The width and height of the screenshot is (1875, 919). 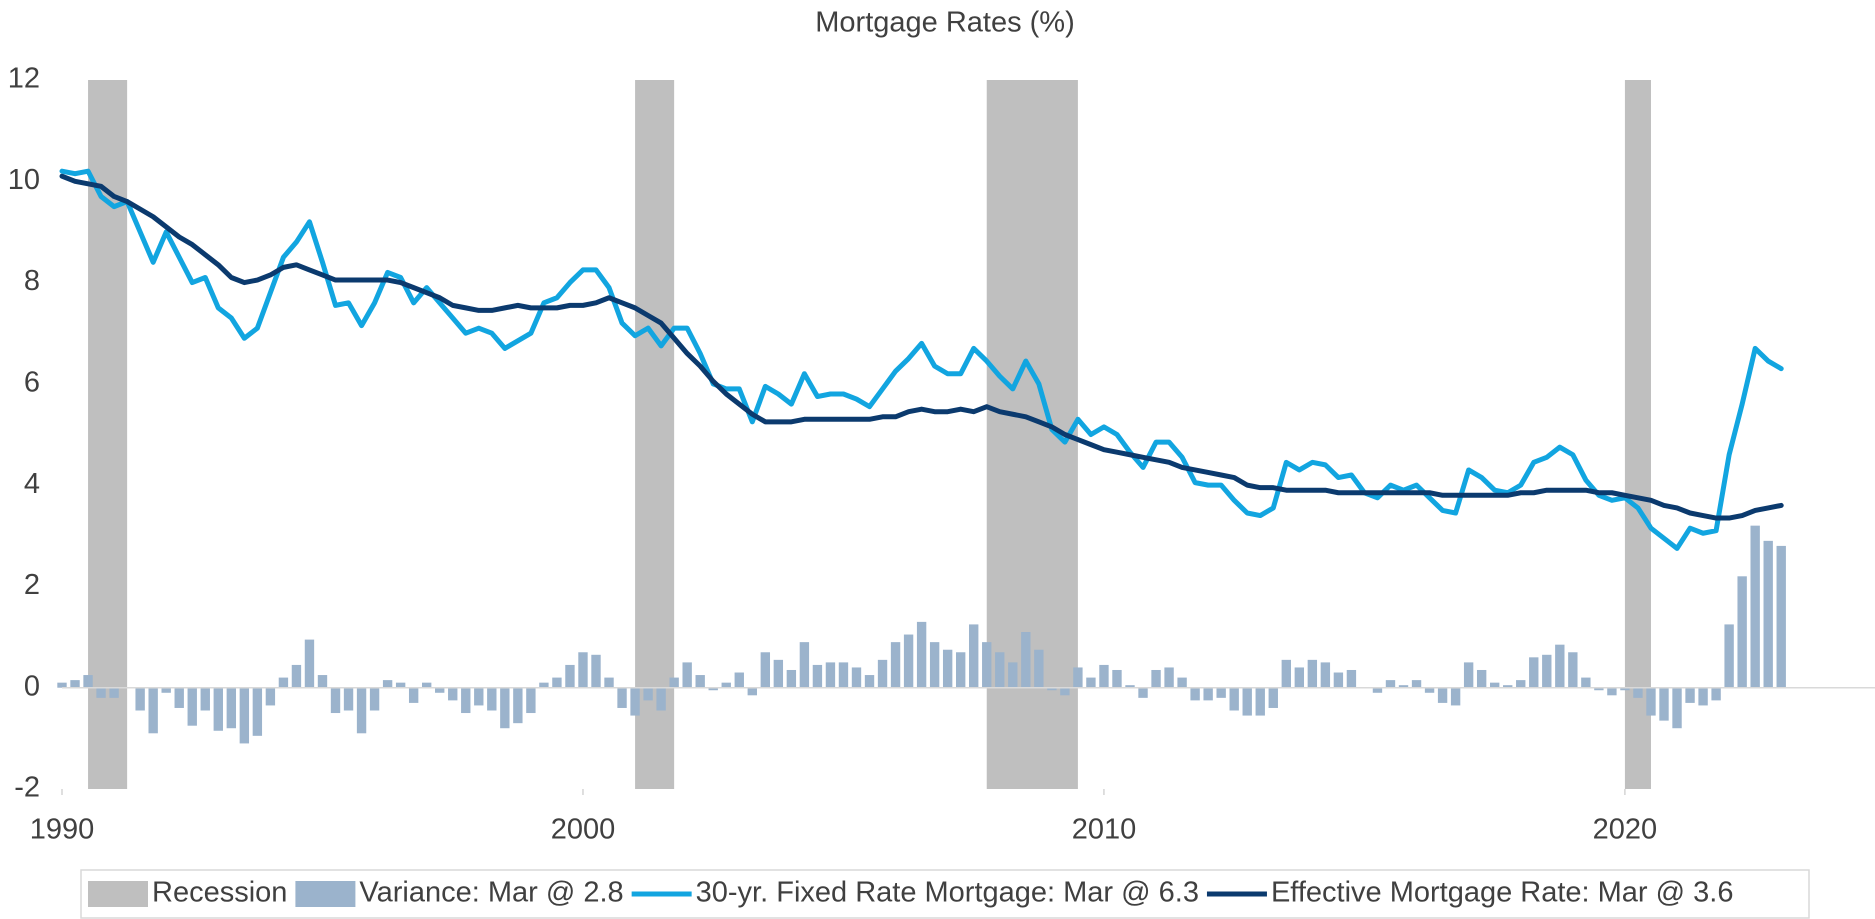 I want to click on y-tick-label: 8, so click(x=32, y=281).